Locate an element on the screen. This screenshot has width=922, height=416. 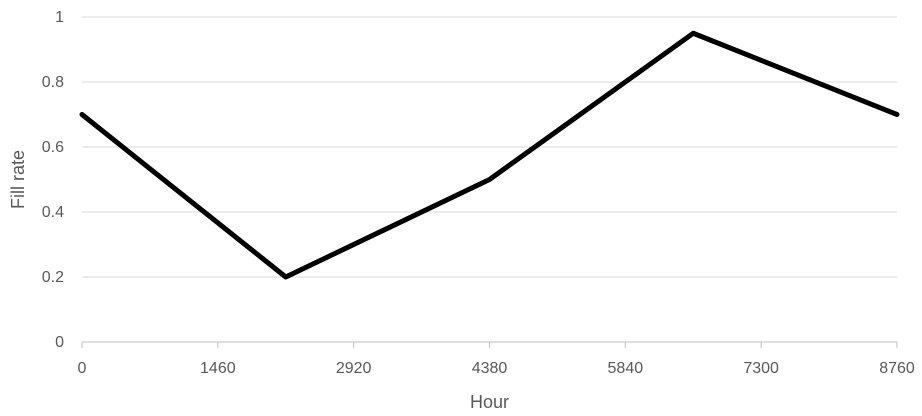
y-tick-label-1: 0.2 is located at coordinates (53, 277).